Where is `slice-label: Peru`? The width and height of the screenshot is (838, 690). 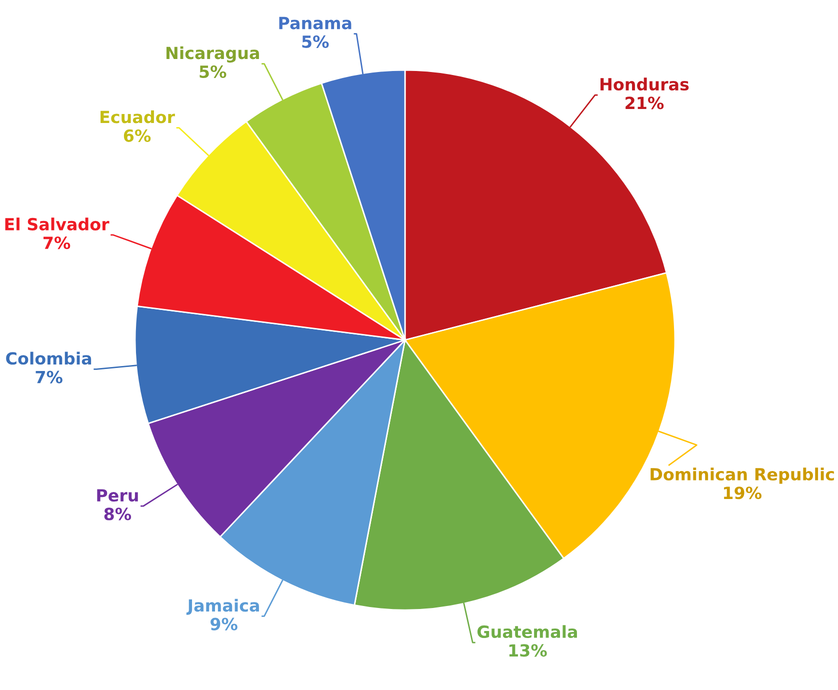
slice-label: Peru is located at coordinates (117, 495).